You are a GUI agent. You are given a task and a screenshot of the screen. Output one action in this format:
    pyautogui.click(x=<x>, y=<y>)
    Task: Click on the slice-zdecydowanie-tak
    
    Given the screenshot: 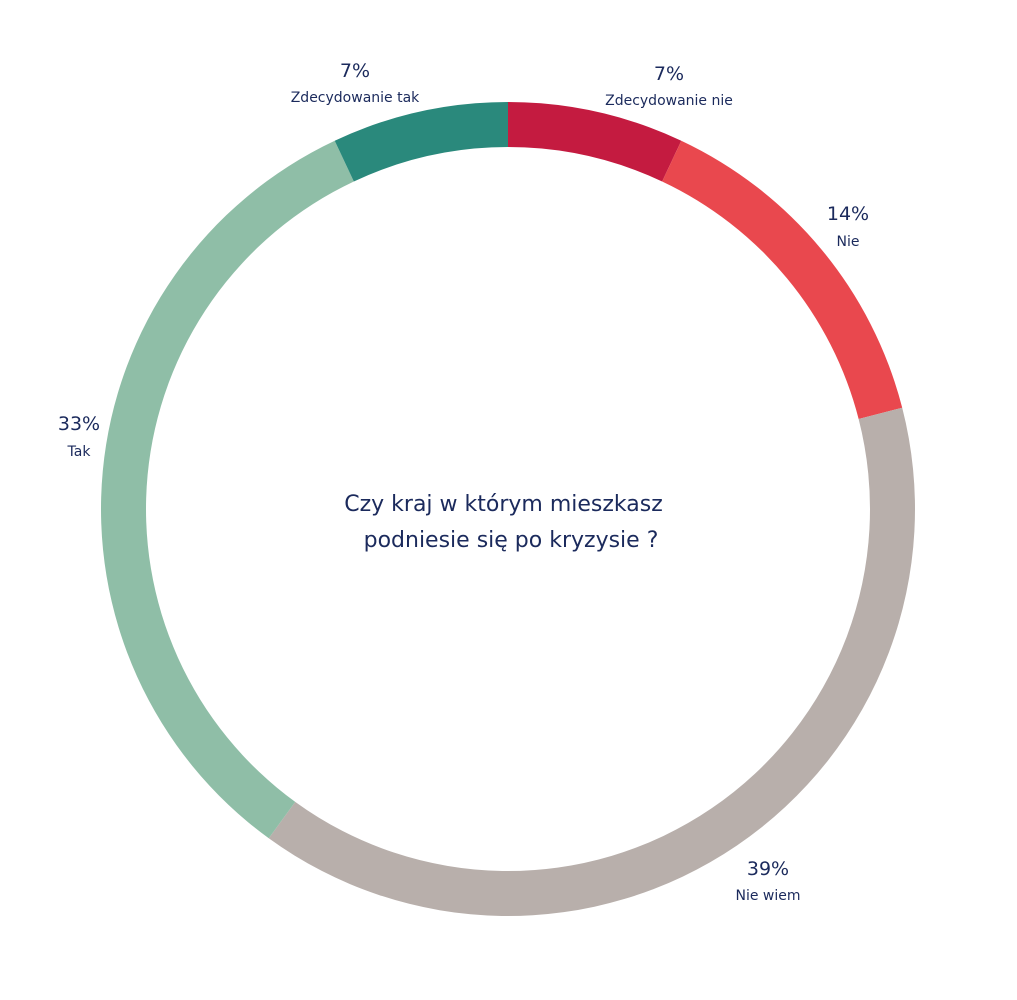 What is the action you would take?
    pyautogui.click(x=421, y=142)
    